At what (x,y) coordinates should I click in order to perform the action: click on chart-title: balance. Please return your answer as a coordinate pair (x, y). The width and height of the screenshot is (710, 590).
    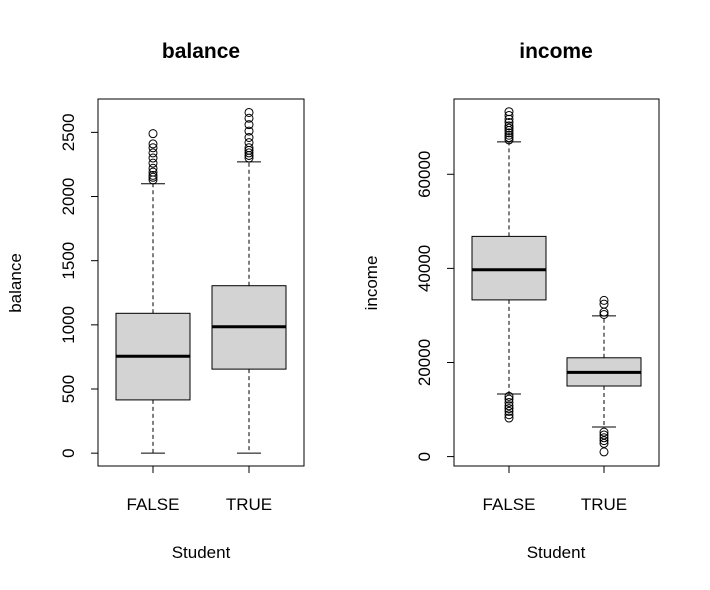
    Looking at the image, I should click on (201, 51).